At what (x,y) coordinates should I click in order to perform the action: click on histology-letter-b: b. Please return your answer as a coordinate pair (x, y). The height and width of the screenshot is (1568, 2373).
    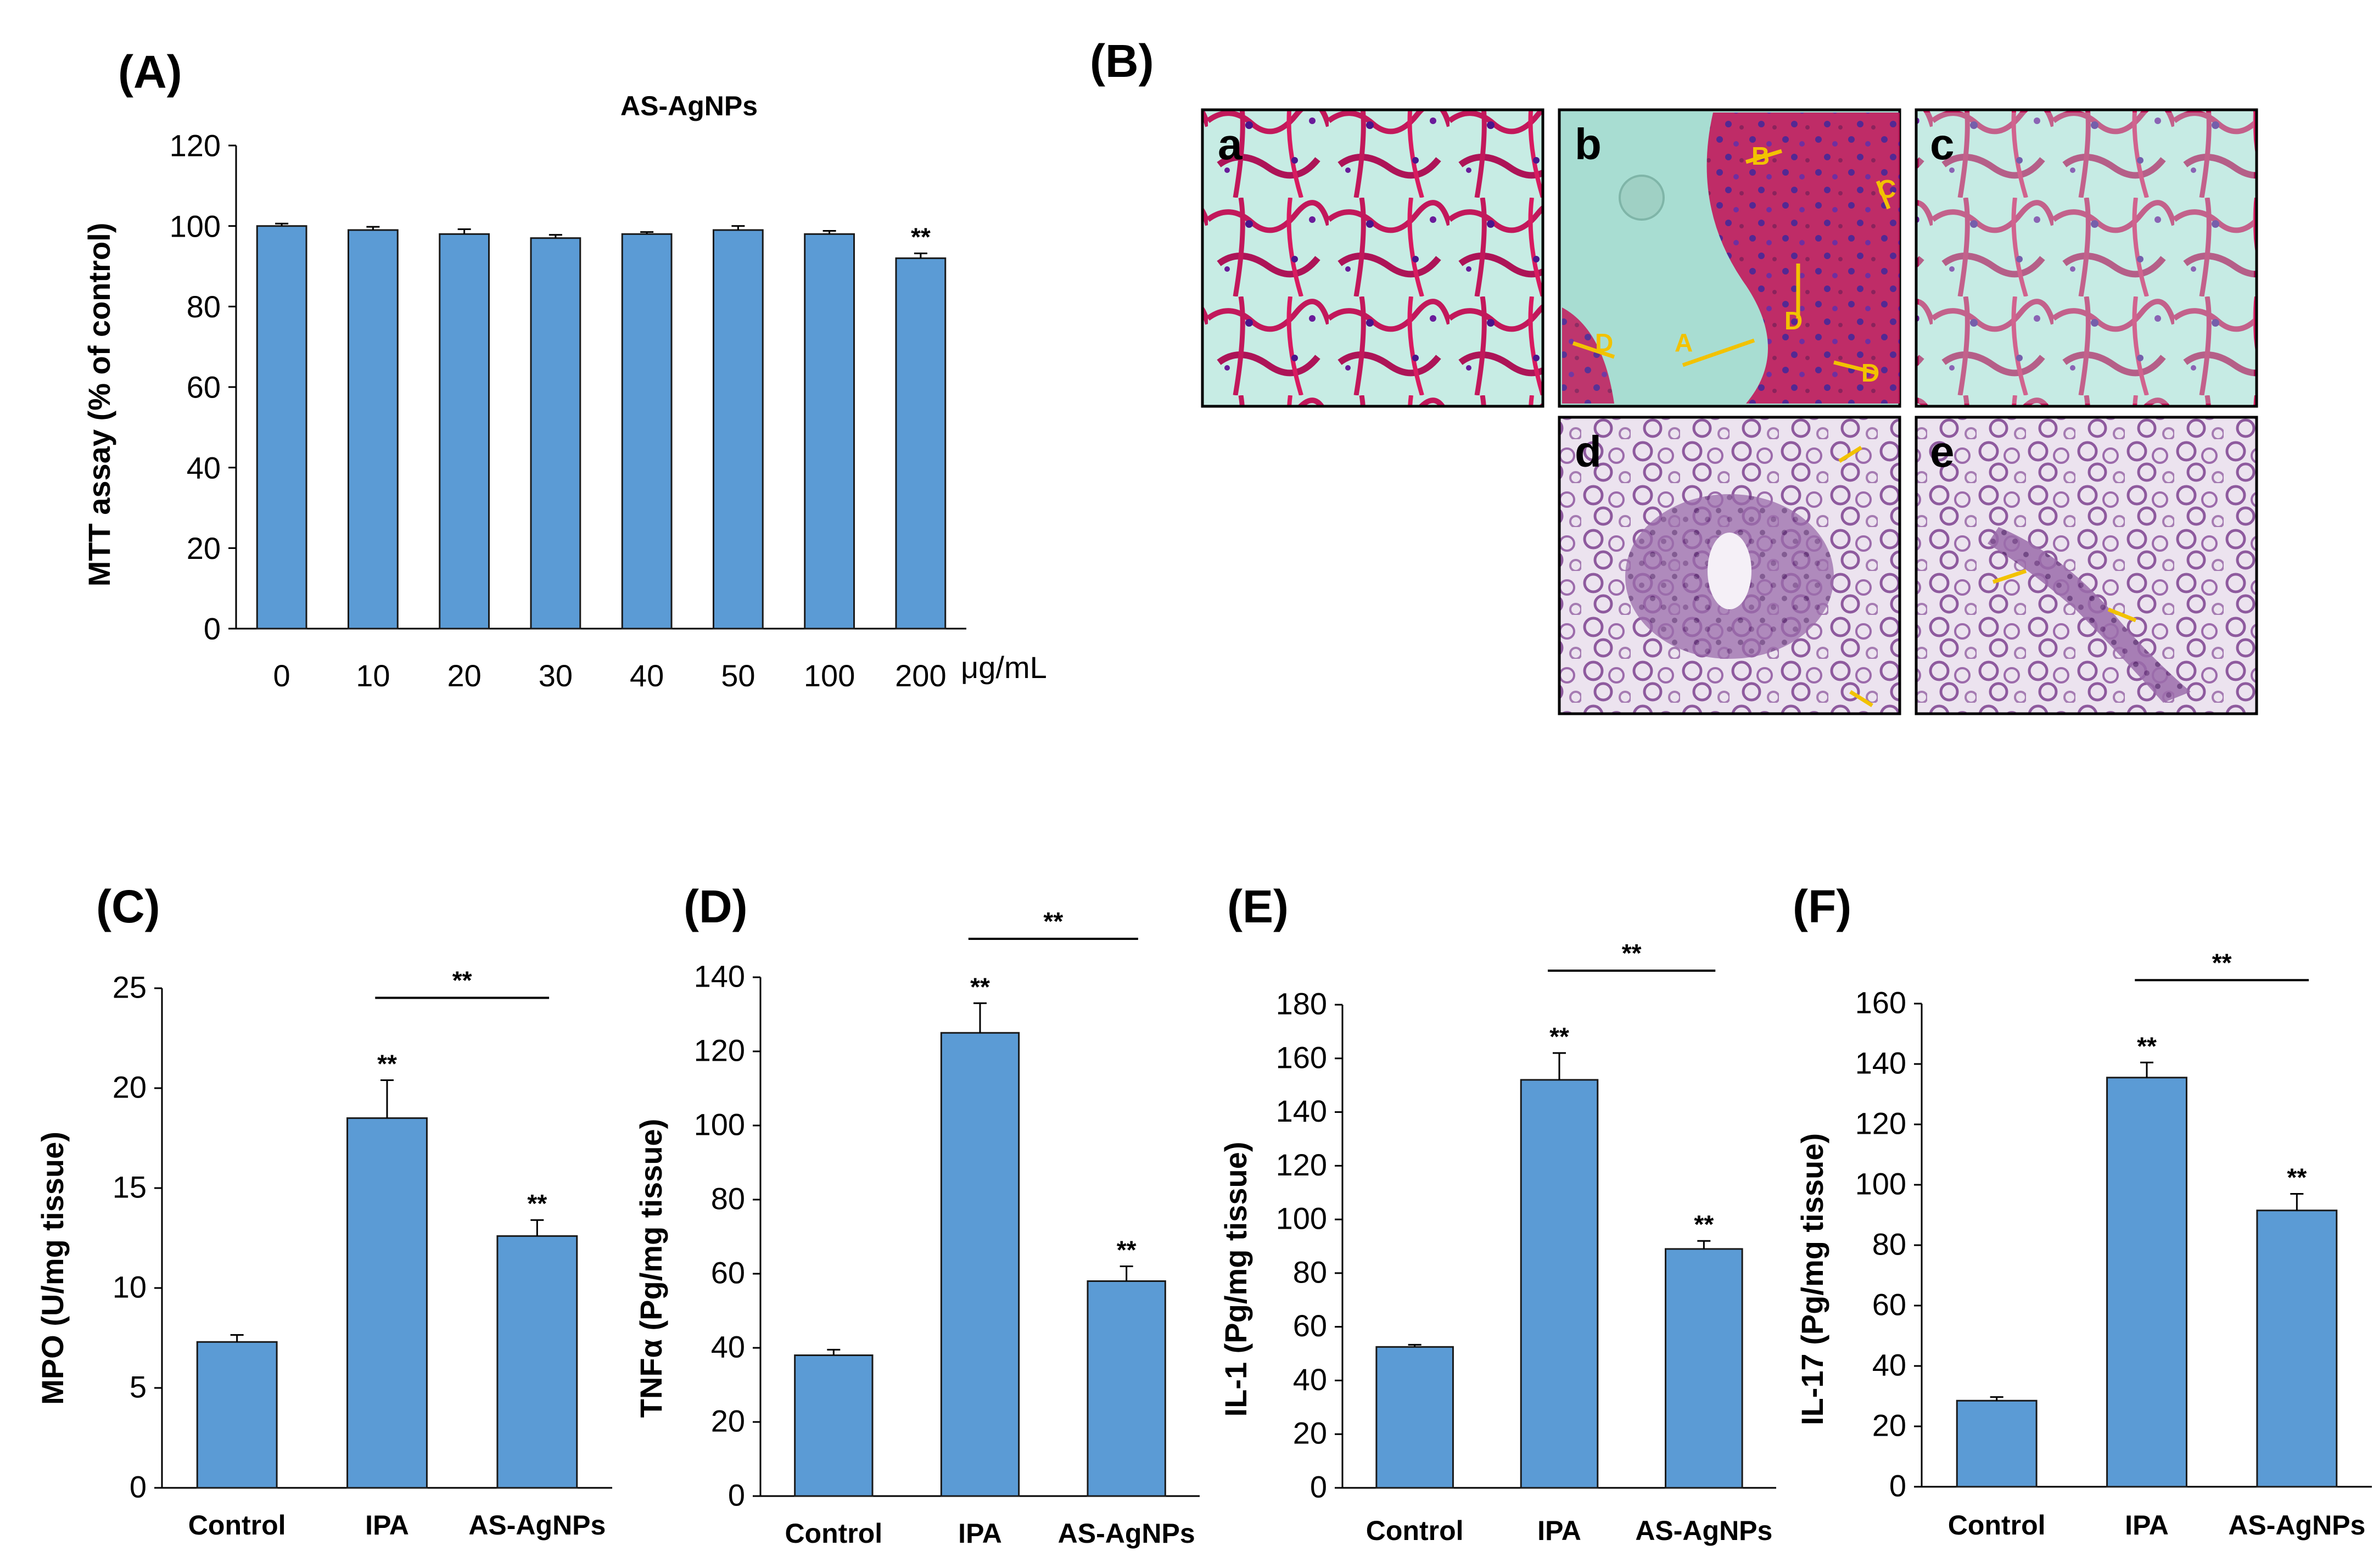
    Looking at the image, I should click on (1588, 144).